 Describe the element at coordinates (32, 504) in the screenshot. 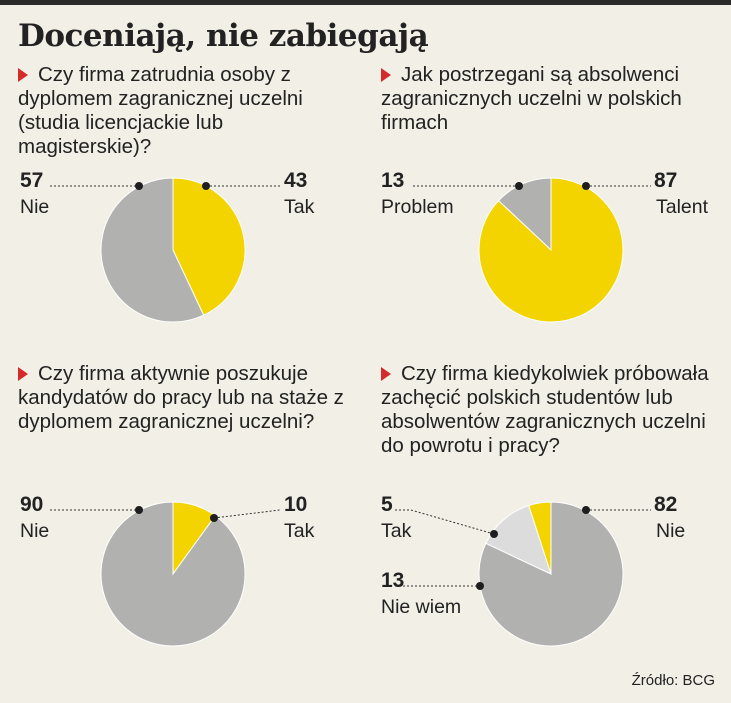

I see `value-label-nie: 90` at that location.